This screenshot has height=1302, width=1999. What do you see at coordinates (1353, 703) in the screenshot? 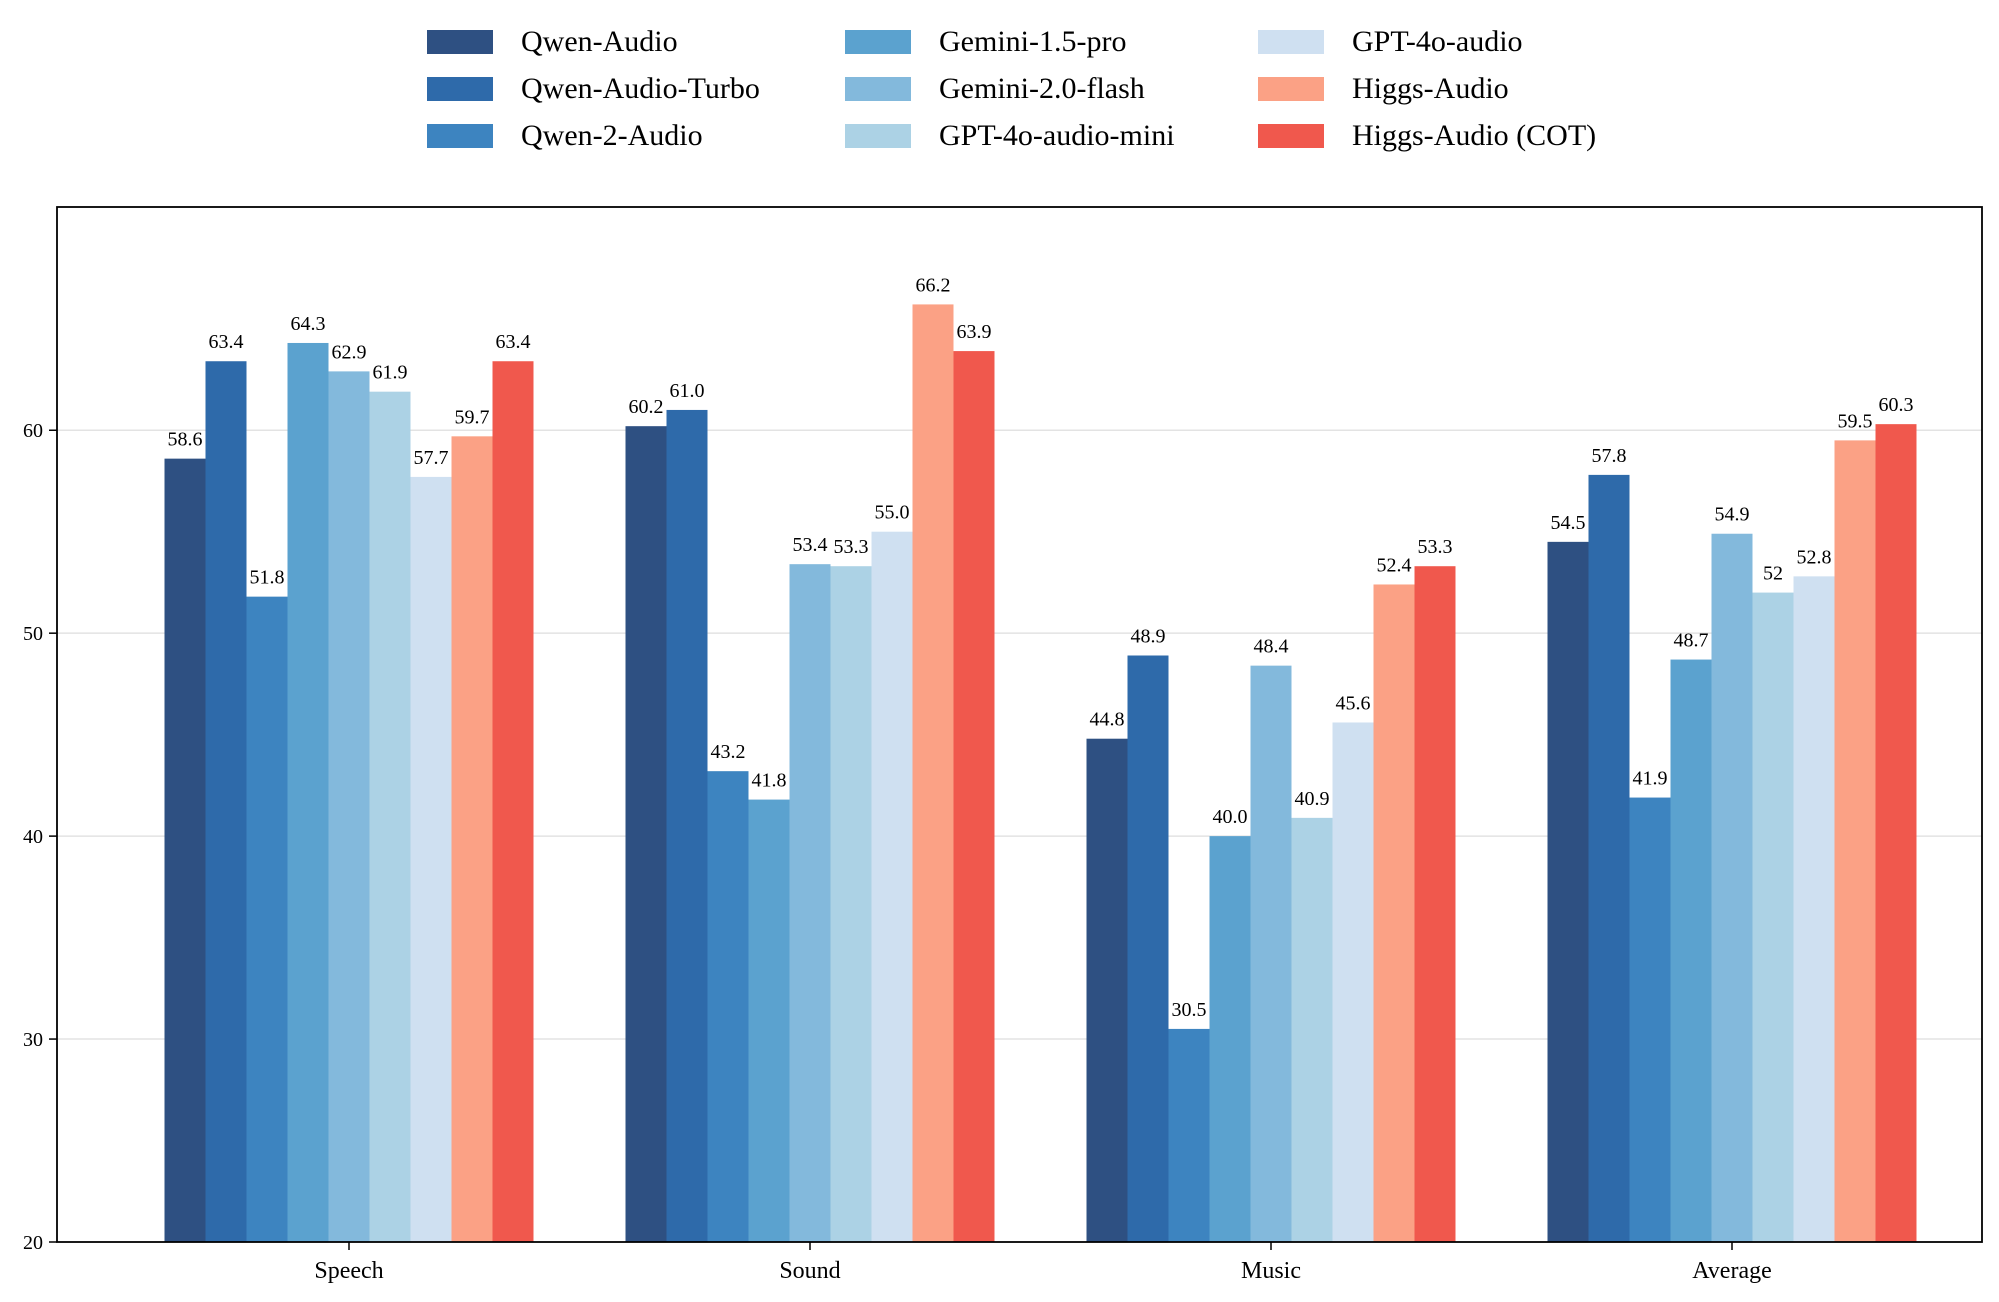
I see `data-label: 45.6` at bounding box center [1353, 703].